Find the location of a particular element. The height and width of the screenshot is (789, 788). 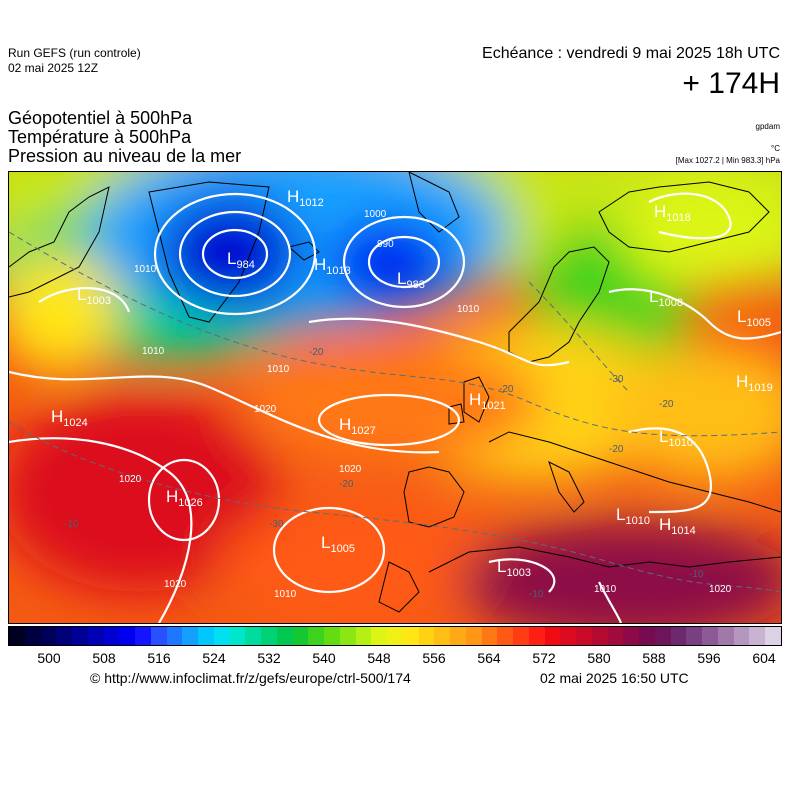

colorbar-tick-label: 508 is located at coordinates (104, 658).